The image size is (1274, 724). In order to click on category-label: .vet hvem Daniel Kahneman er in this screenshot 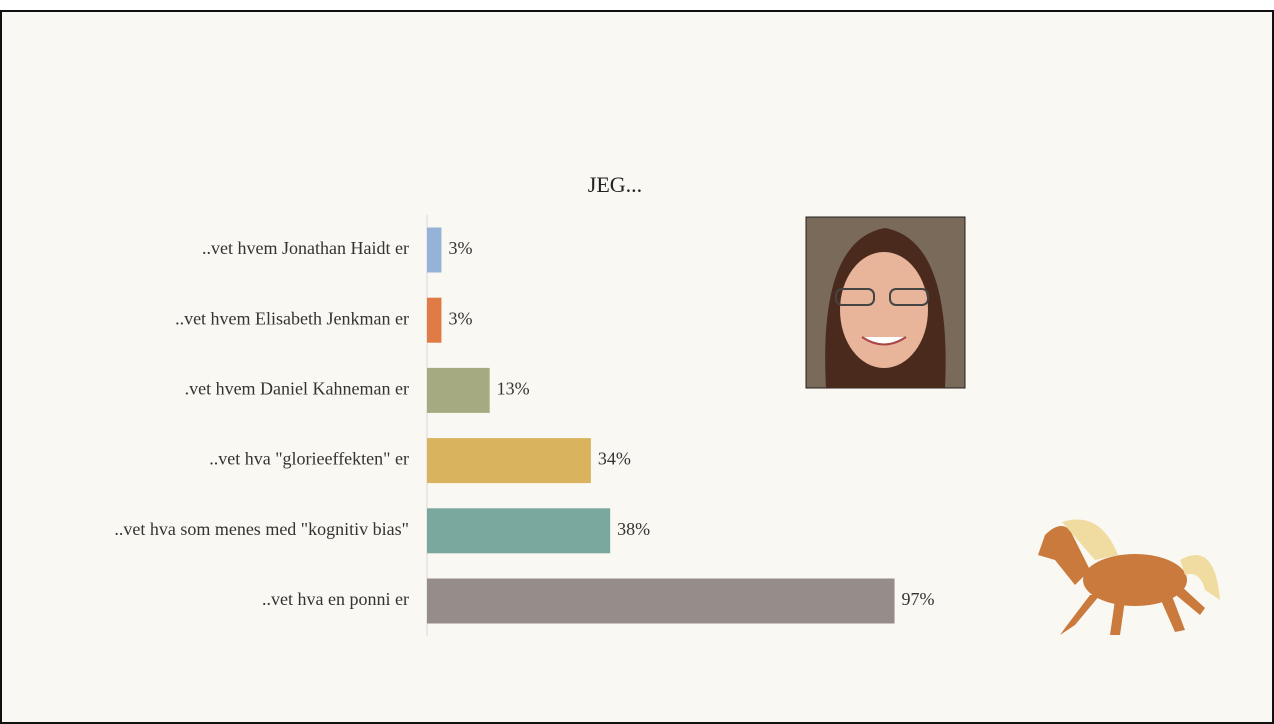, I will do `click(297, 389)`.